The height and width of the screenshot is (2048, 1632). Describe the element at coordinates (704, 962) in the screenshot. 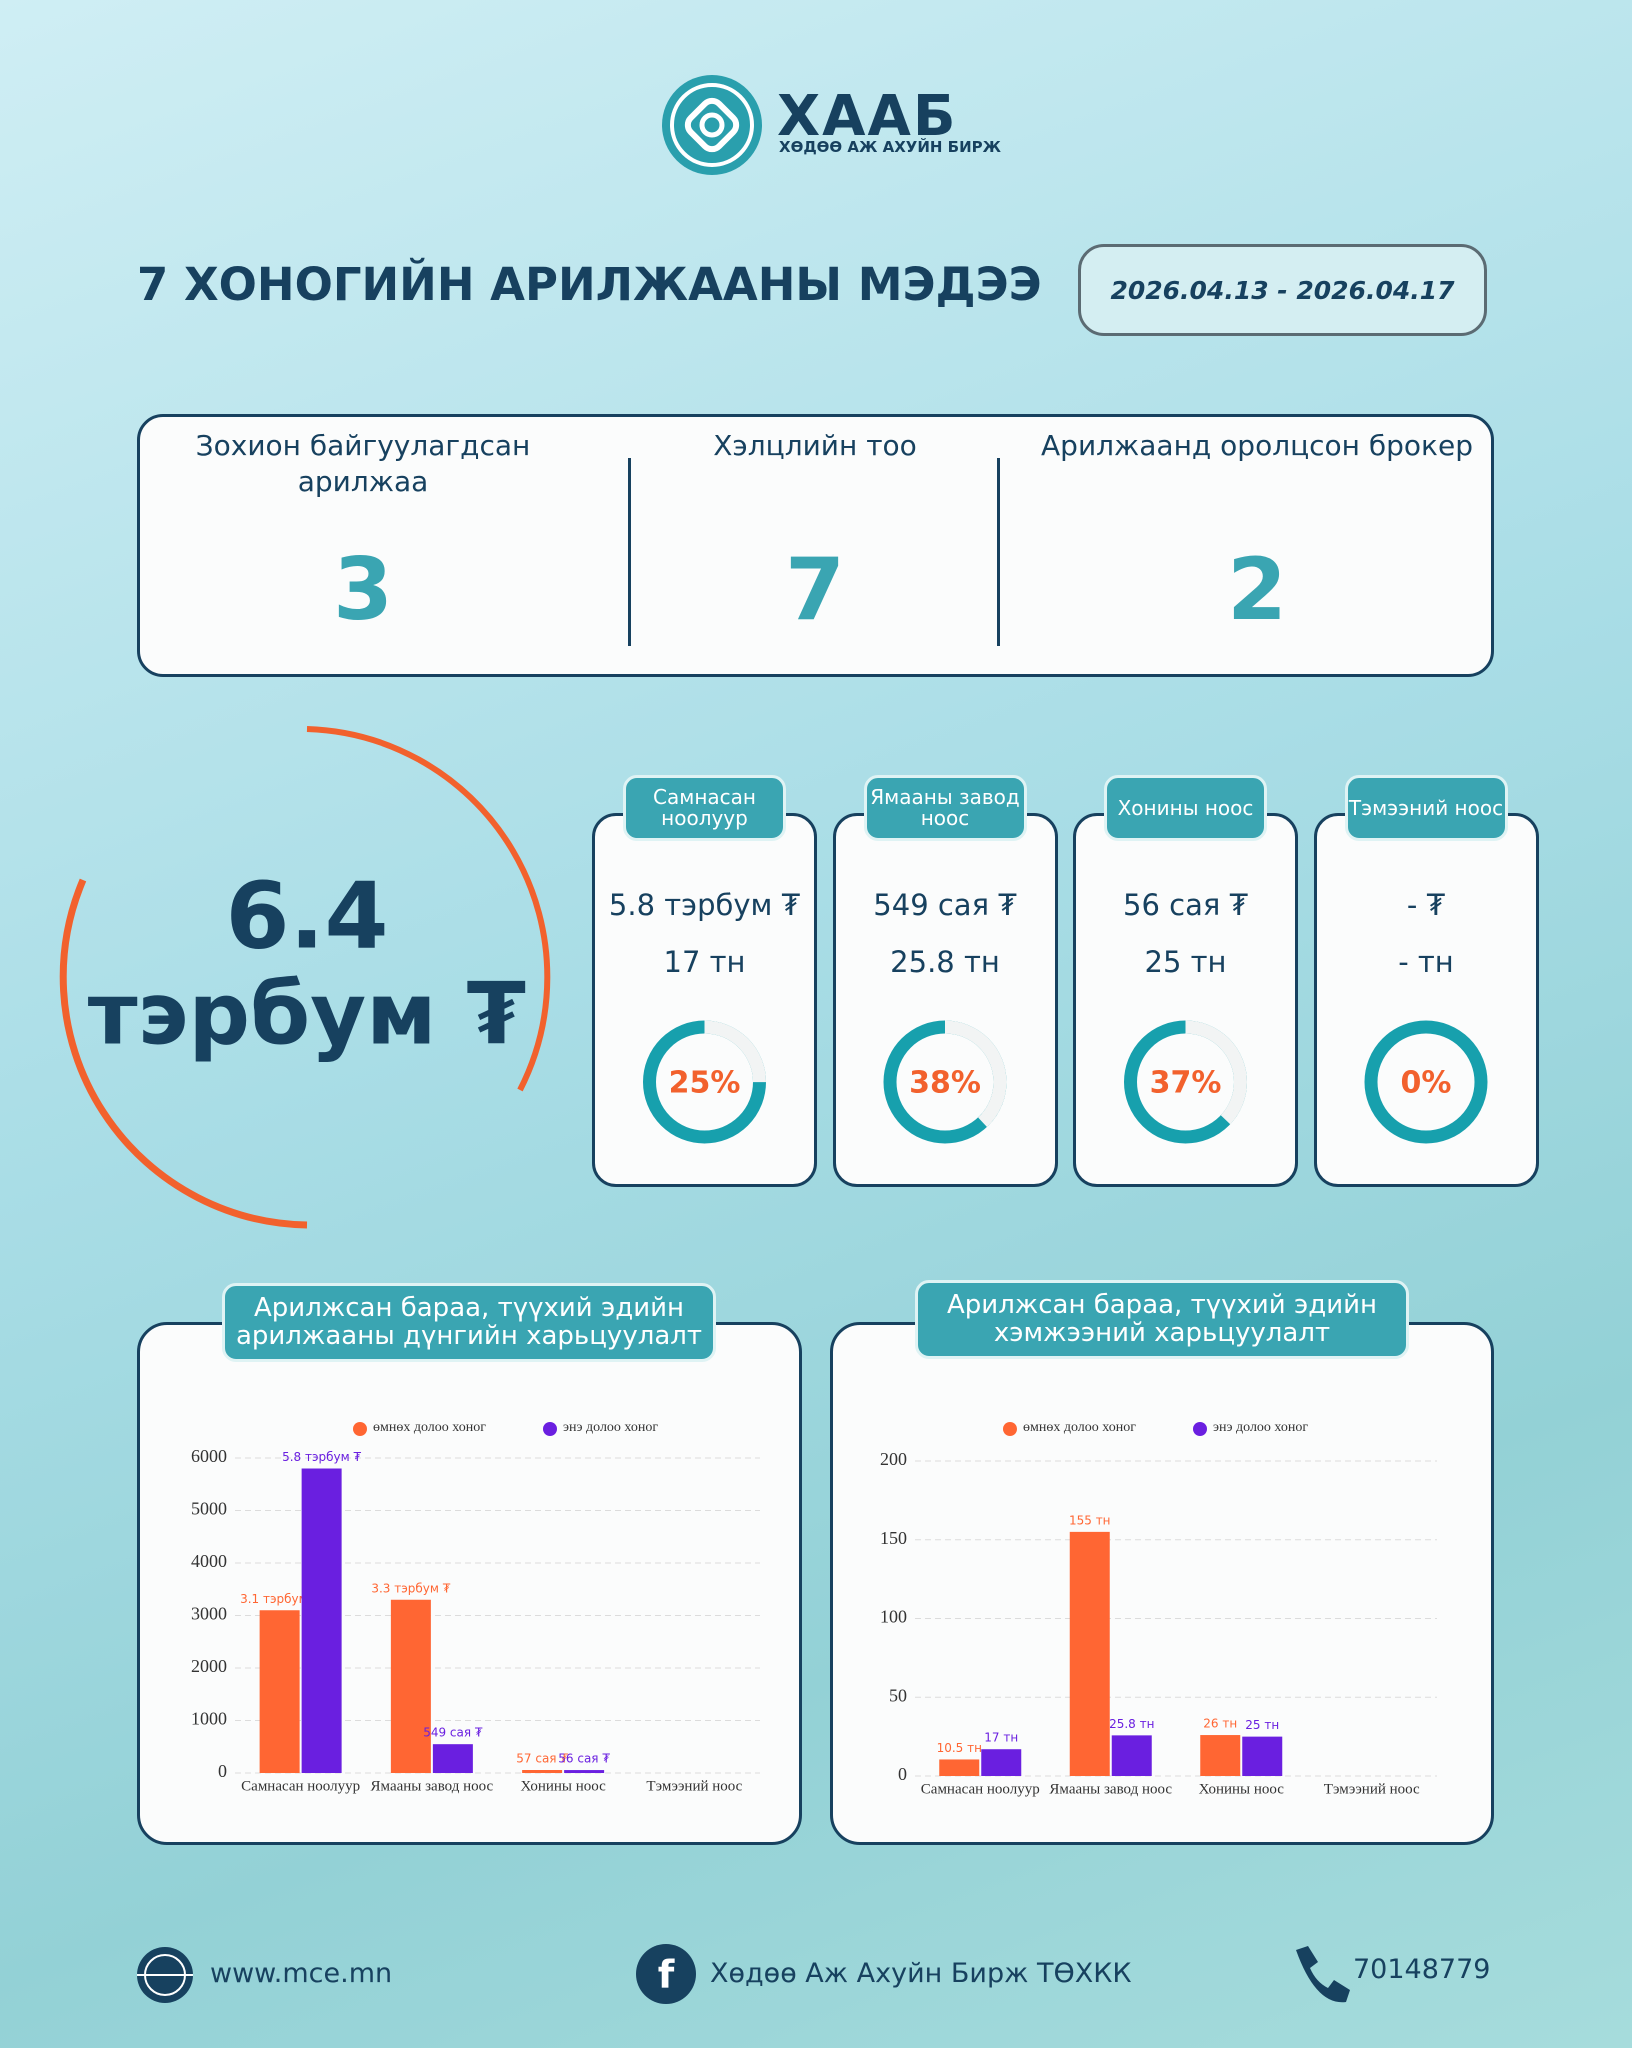

I see `product-volume: 17 тн` at that location.